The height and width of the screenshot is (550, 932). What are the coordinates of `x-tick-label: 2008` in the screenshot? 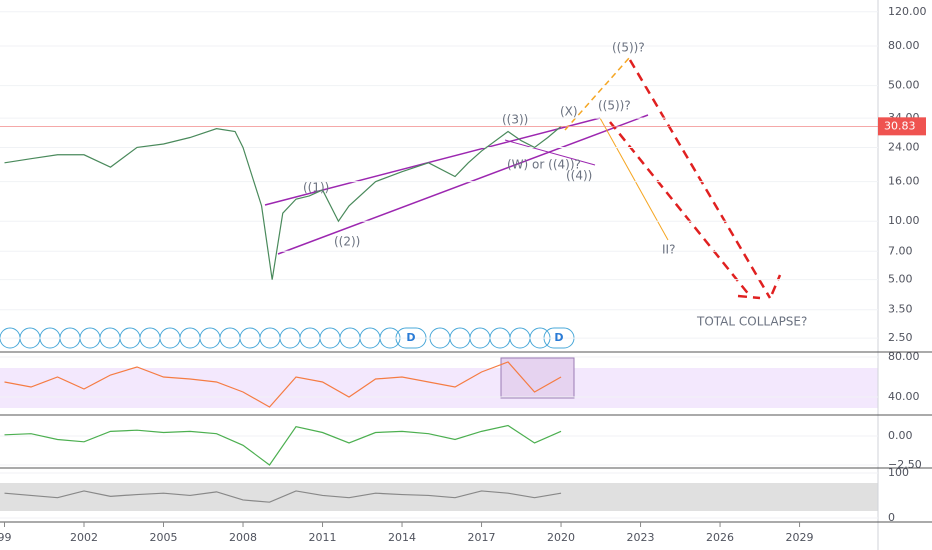 It's located at (243, 537).